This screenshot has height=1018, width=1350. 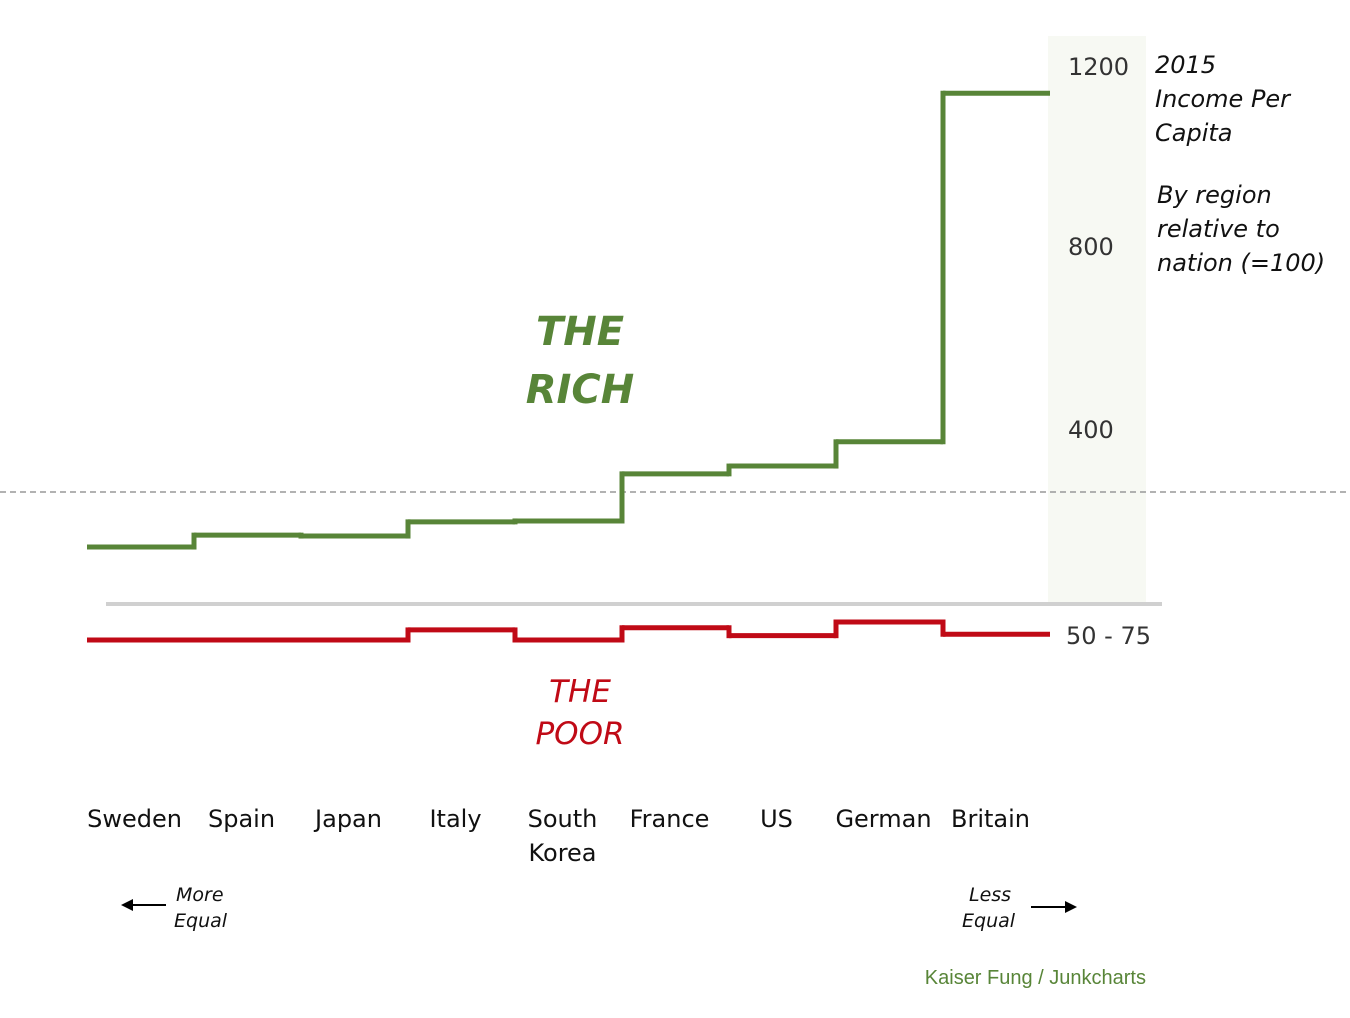 What do you see at coordinates (1108, 636) in the screenshot?
I see `poor-range-label: 50 - 75` at bounding box center [1108, 636].